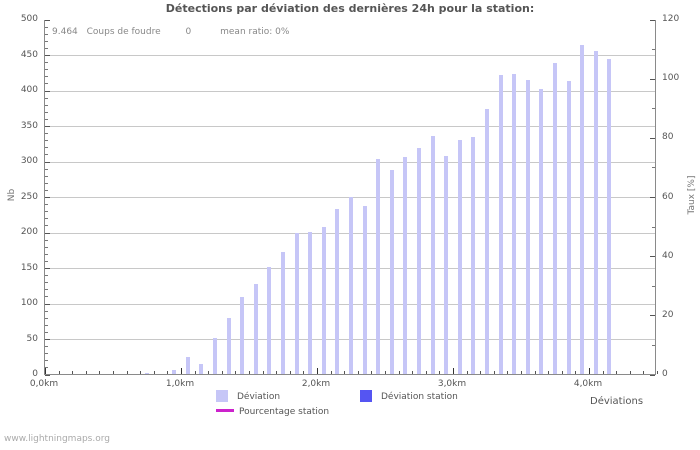 The width and height of the screenshot is (700, 450). Describe the element at coordinates (29, 125) in the screenshot. I see `y-axis-tick-label: 350` at that location.